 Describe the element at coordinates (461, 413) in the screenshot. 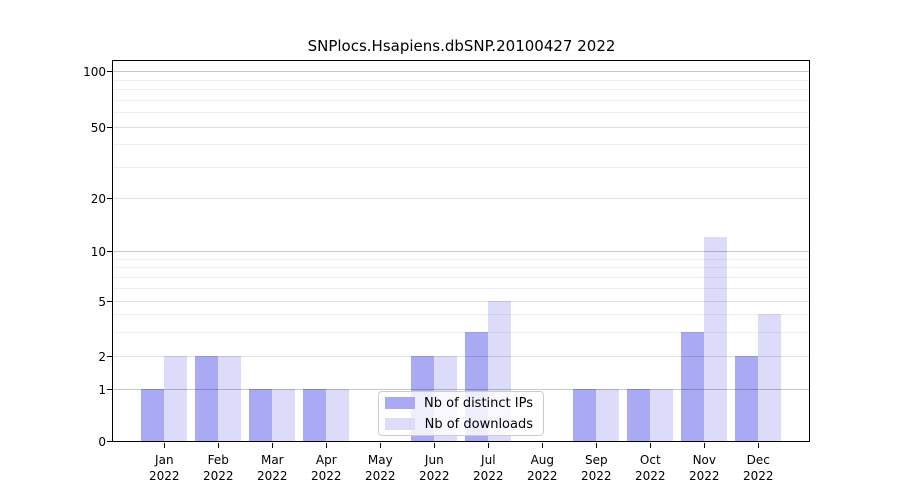

I see `legend: Nb of distinct IPs Nb of downloads` at that location.